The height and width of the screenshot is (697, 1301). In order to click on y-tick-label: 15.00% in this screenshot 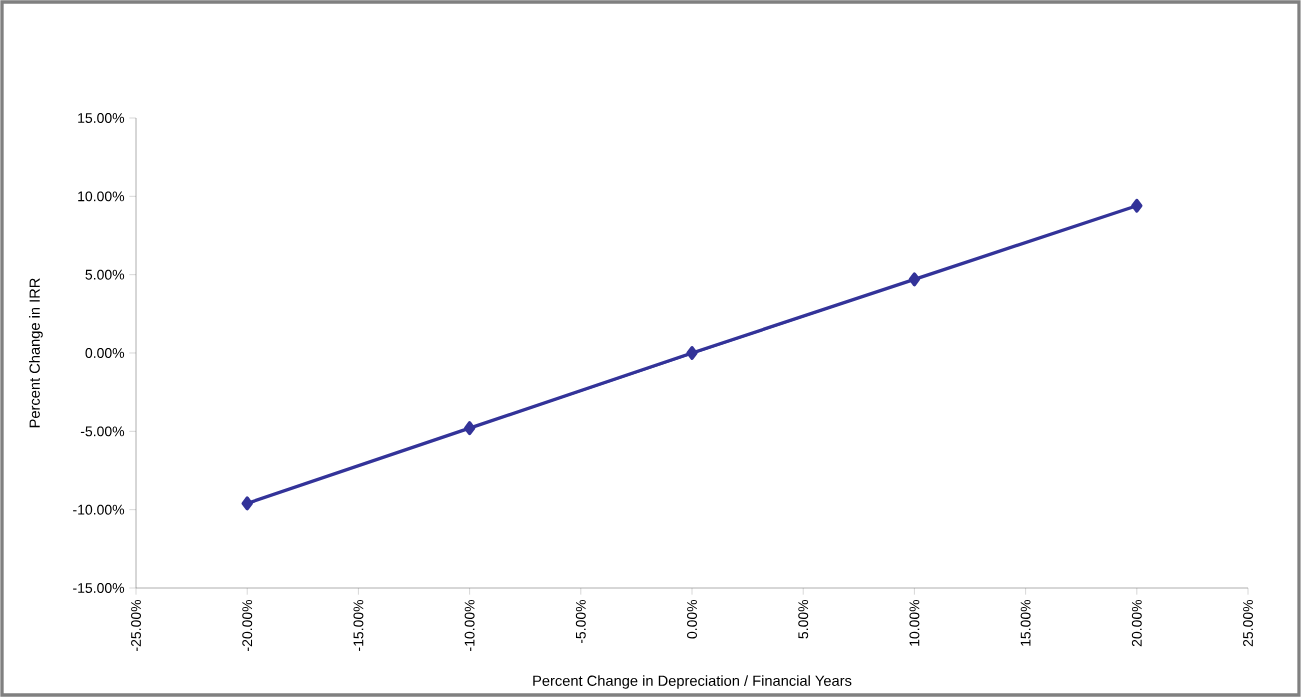, I will do `click(101, 118)`.